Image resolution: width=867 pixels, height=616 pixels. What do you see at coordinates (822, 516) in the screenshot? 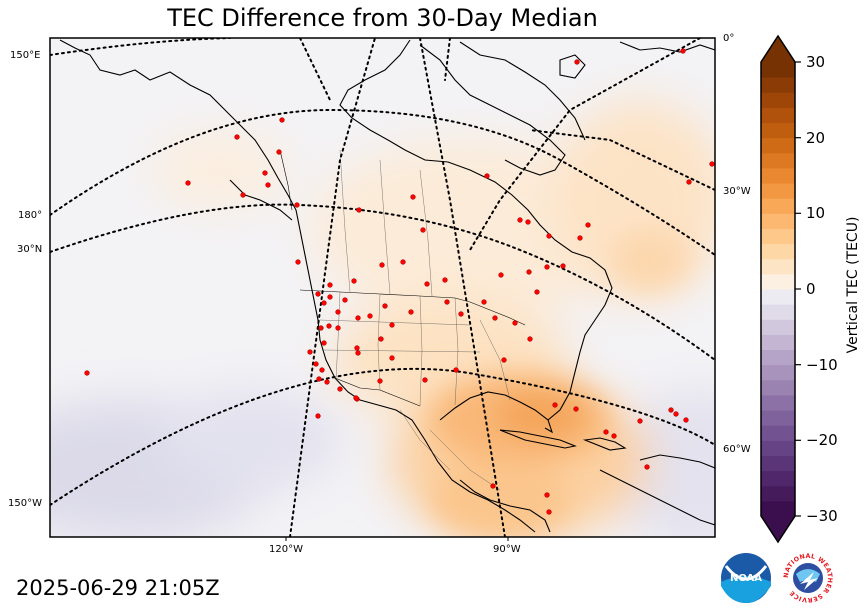
I see `colorbar-tick-minus30: −30` at bounding box center [822, 516].